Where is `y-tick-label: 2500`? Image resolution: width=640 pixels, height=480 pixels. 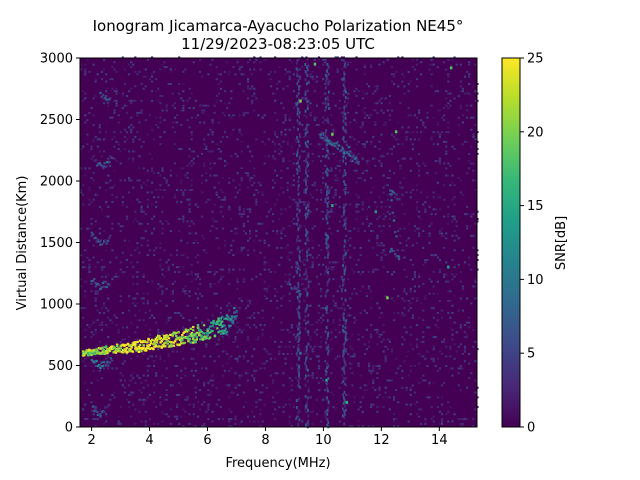
y-tick-label: 2500 is located at coordinates (56, 120).